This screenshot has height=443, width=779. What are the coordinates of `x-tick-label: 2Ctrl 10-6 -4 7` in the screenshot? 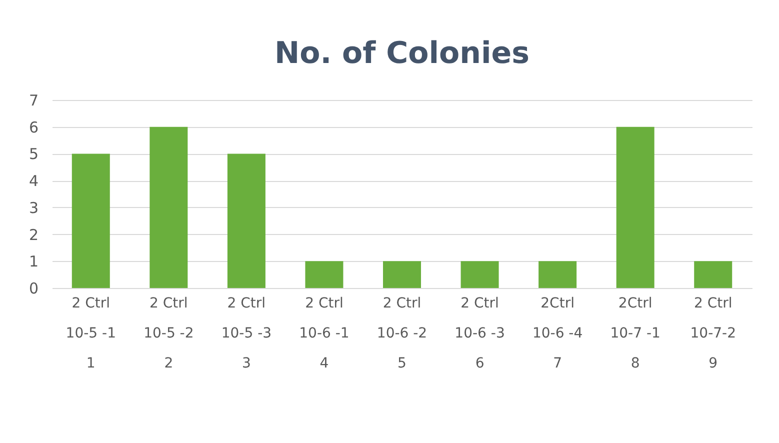 It's located at (557, 334).